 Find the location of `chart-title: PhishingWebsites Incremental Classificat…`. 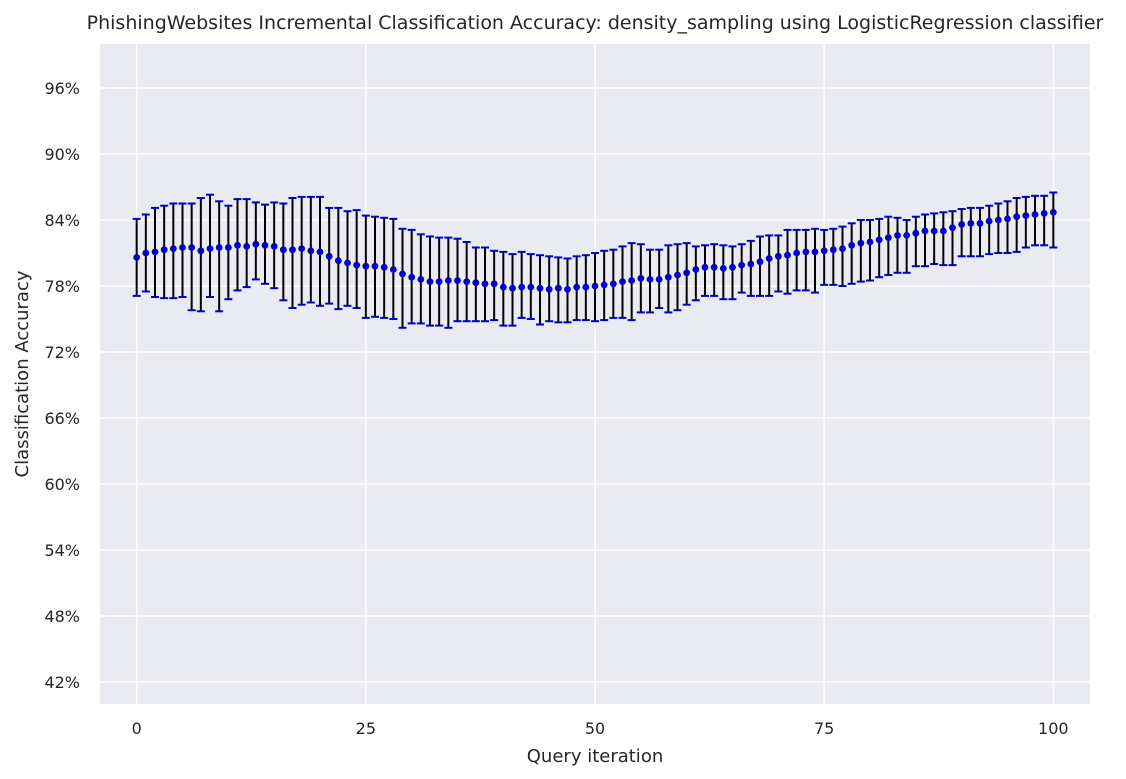

chart-title: PhishingWebsites Incremental Classificat… is located at coordinates (595, 23).